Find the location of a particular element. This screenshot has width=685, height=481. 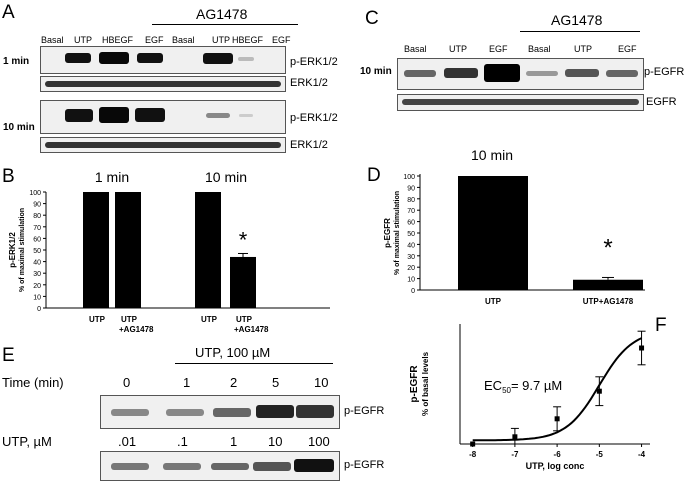

b-y-tick-label: 70 is located at coordinates (37, 228).